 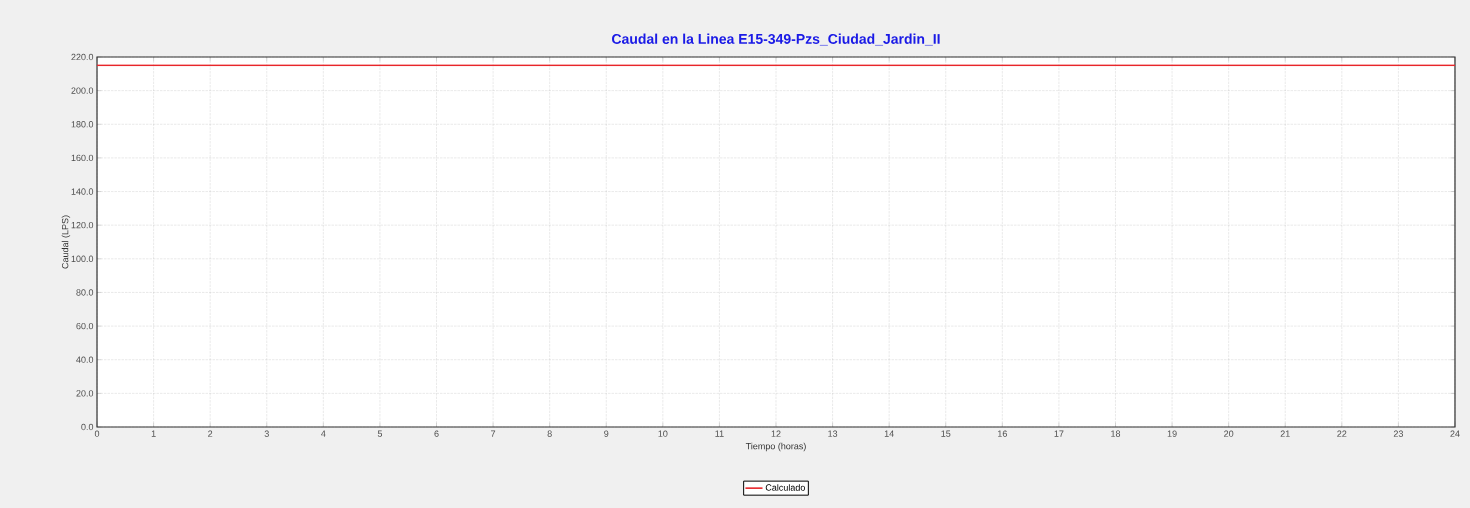 I want to click on x-tick-label: 8, so click(x=549, y=433).